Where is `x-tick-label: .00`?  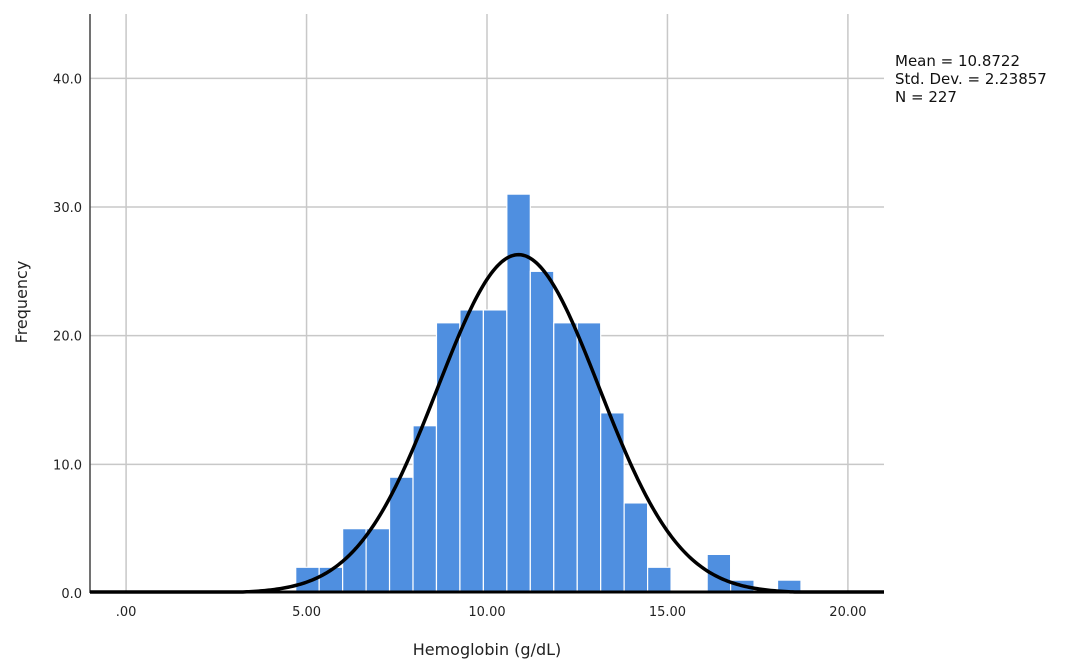
x-tick-label: .00 is located at coordinates (126, 612).